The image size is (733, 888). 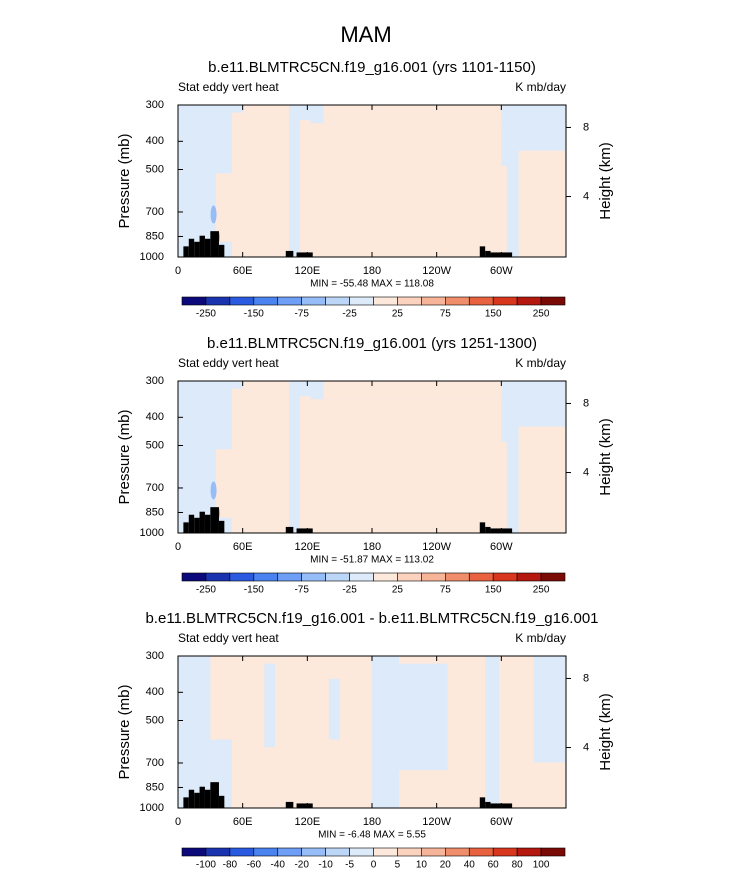 I want to click on min-max: MIN = -55.48 MAX = 118.08, so click(x=372, y=284).